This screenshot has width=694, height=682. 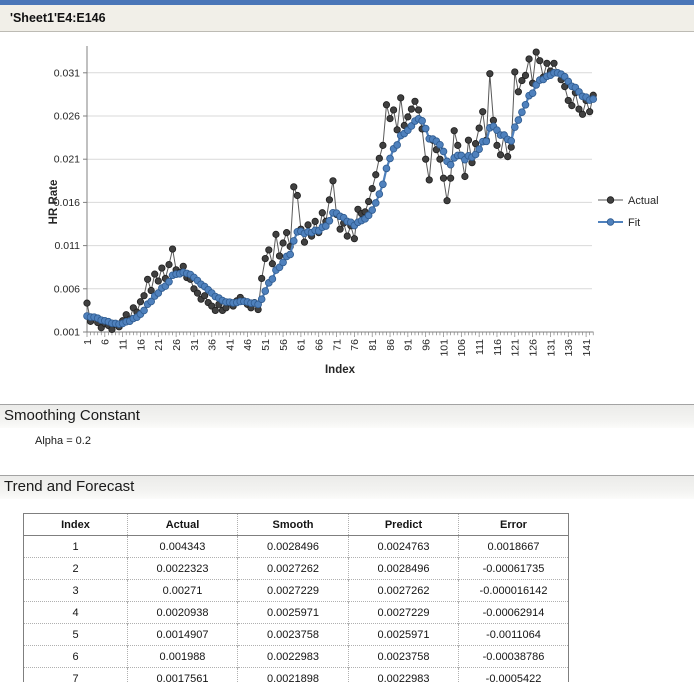 What do you see at coordinates (587, 348) in the screenshot?
I see `x-tick-label: 141` at bounding box center [587, 348].